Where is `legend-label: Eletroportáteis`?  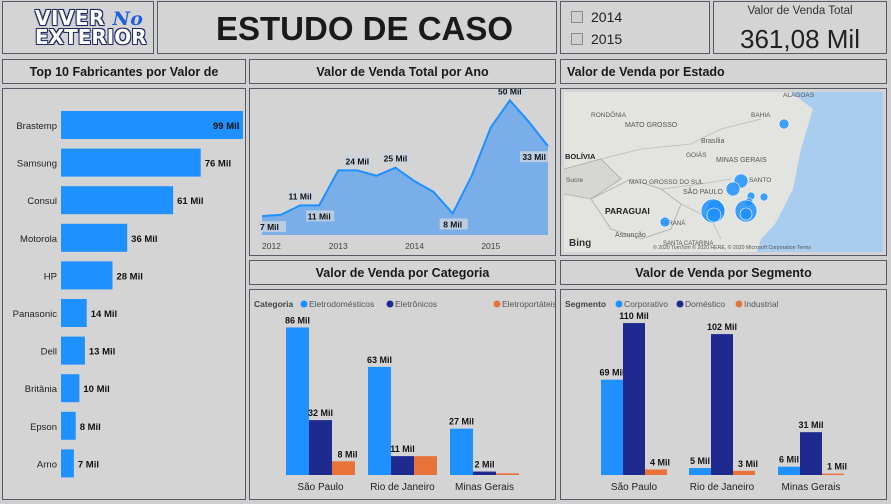
legend-label: Eletroportáteis is located at coordinates (529, 304).